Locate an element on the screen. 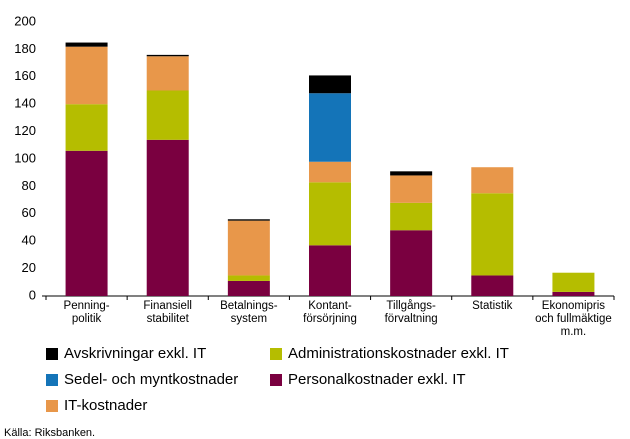 The width and height of the screenshot is (630, 439). y-tick-label: 40 is located at coordinates (29, 240).